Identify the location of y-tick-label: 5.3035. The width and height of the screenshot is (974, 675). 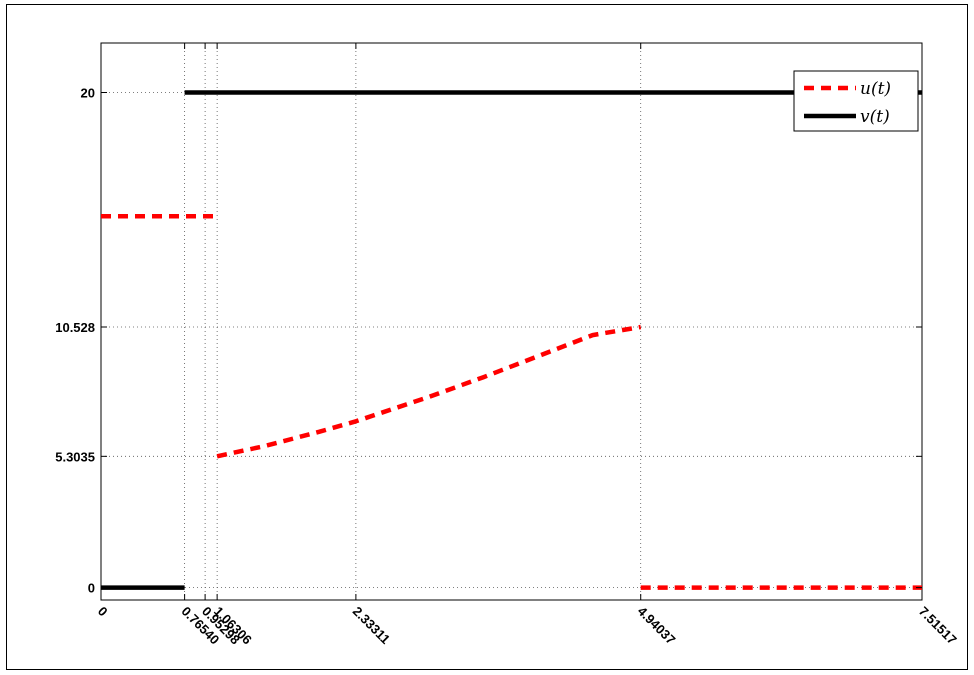
(75, 456).